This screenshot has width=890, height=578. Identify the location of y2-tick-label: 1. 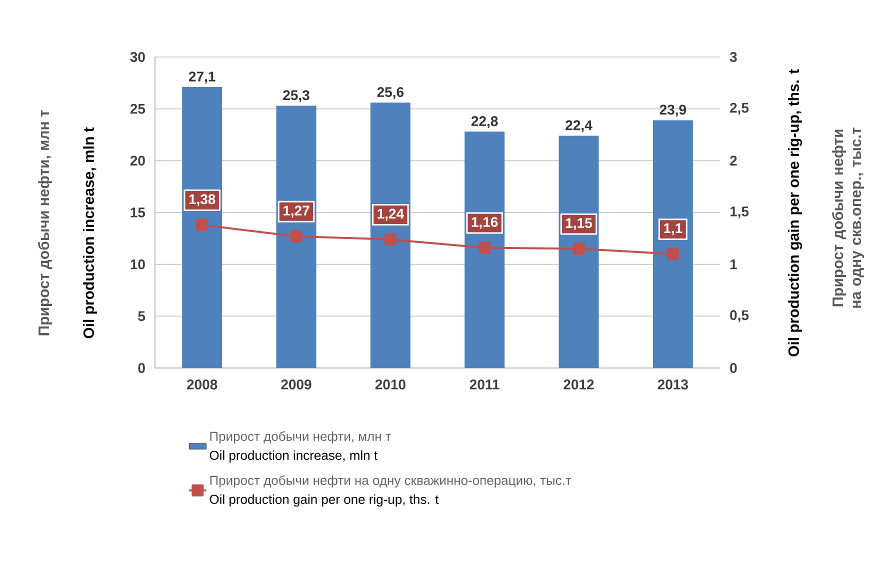
(733, 265).